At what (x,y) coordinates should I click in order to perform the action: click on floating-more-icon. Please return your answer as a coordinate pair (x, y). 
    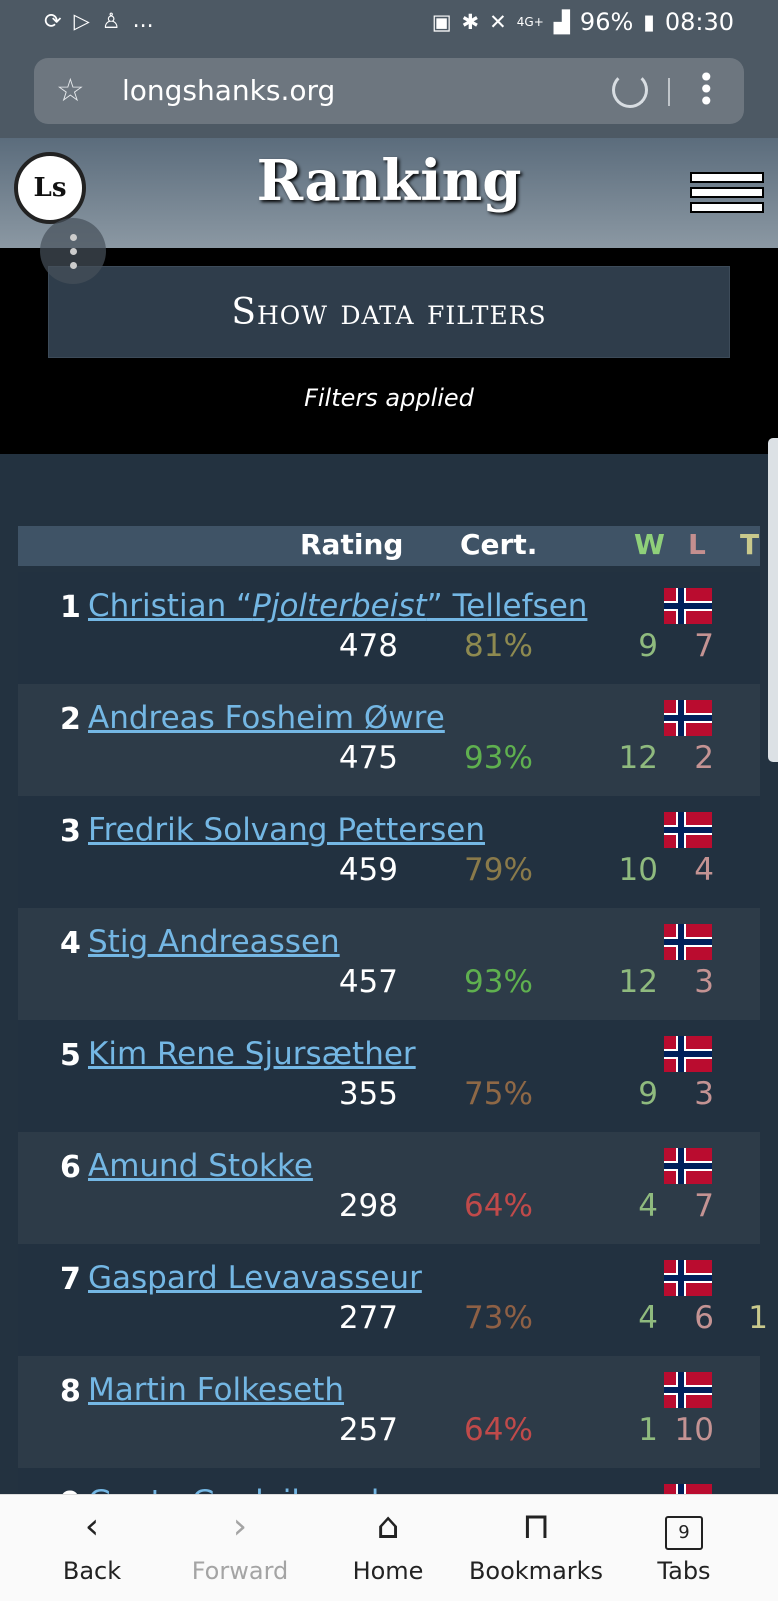
    Looking at the image, I should click on (73, 251).